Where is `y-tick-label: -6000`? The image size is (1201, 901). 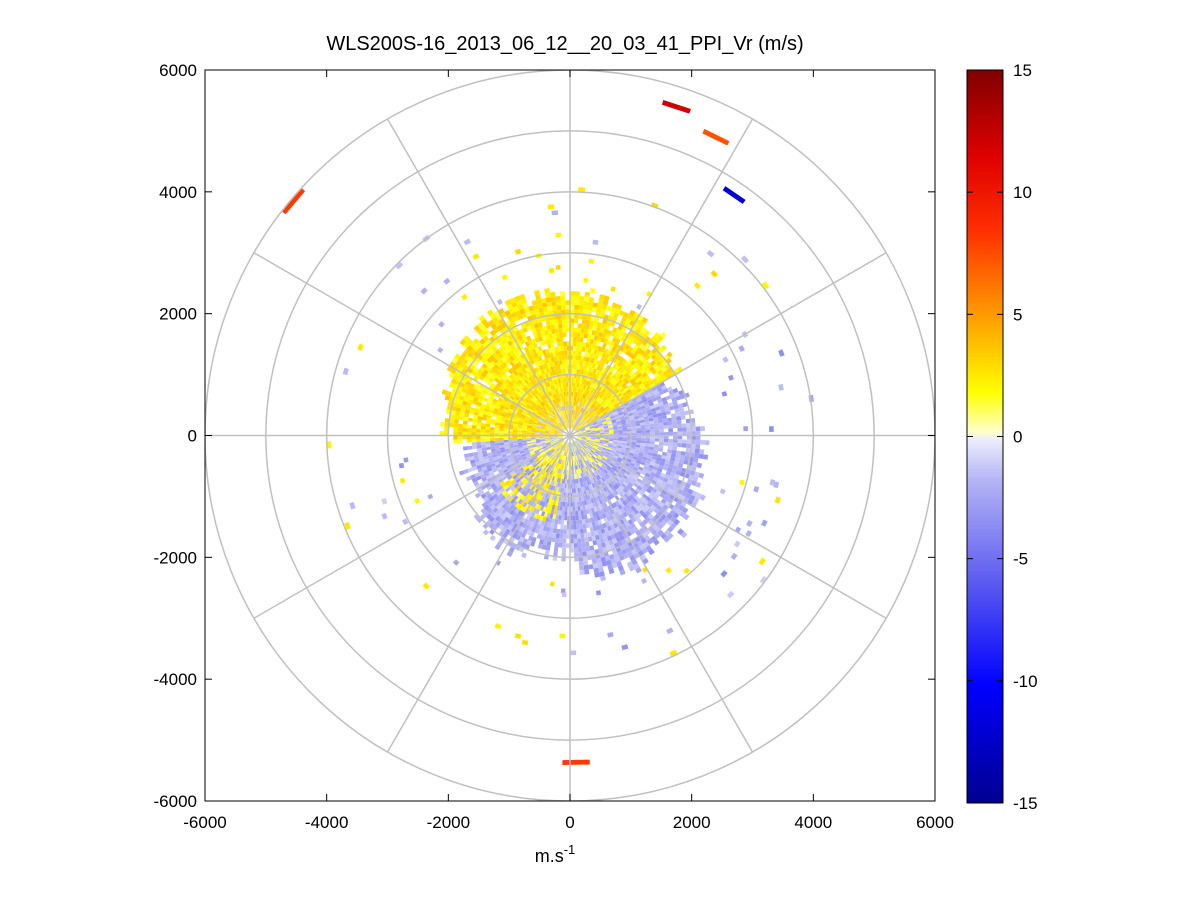
y-tick-label: -6000 is located at coordinates (175, 801).